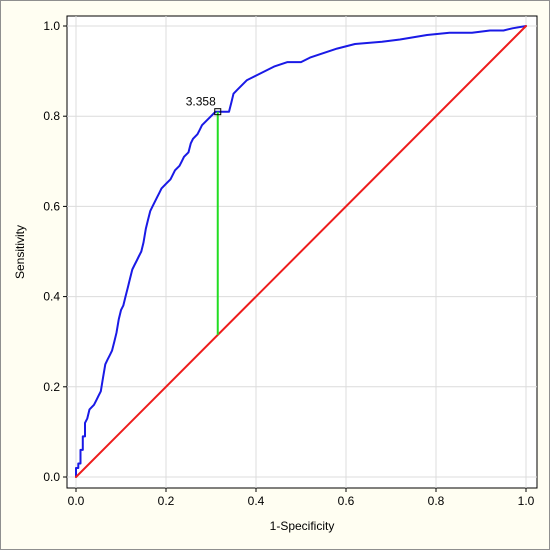 The width and height of the screenshot is (550, 550). What do you see at coordinates (51, 387) in the screenshot?
I see `y-tick-label: 0.2` at bounding box center [51, 387].